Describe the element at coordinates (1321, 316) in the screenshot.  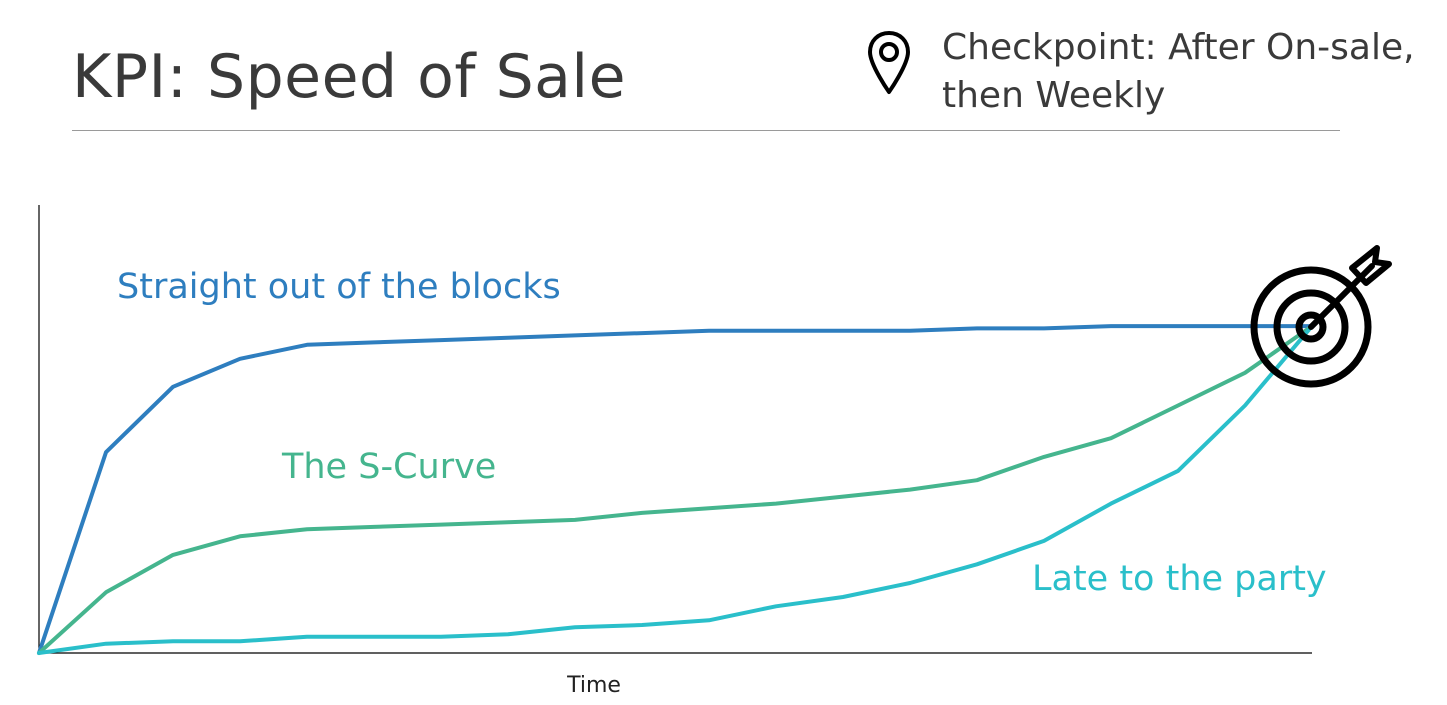
I see `target-arrow-icon` at that location.